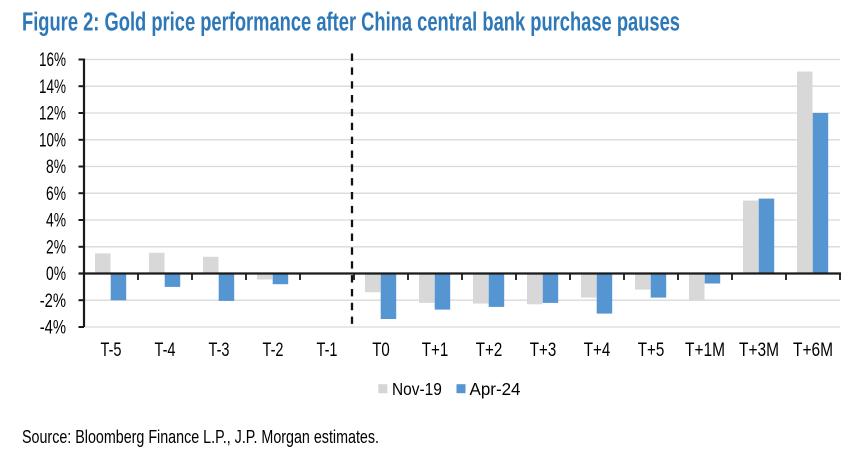 The width and height of the screenshot is (865, 463). Describe the element at coordinates (705, 350) in the screenshot. I see `svg-text: T+1M` at that location.